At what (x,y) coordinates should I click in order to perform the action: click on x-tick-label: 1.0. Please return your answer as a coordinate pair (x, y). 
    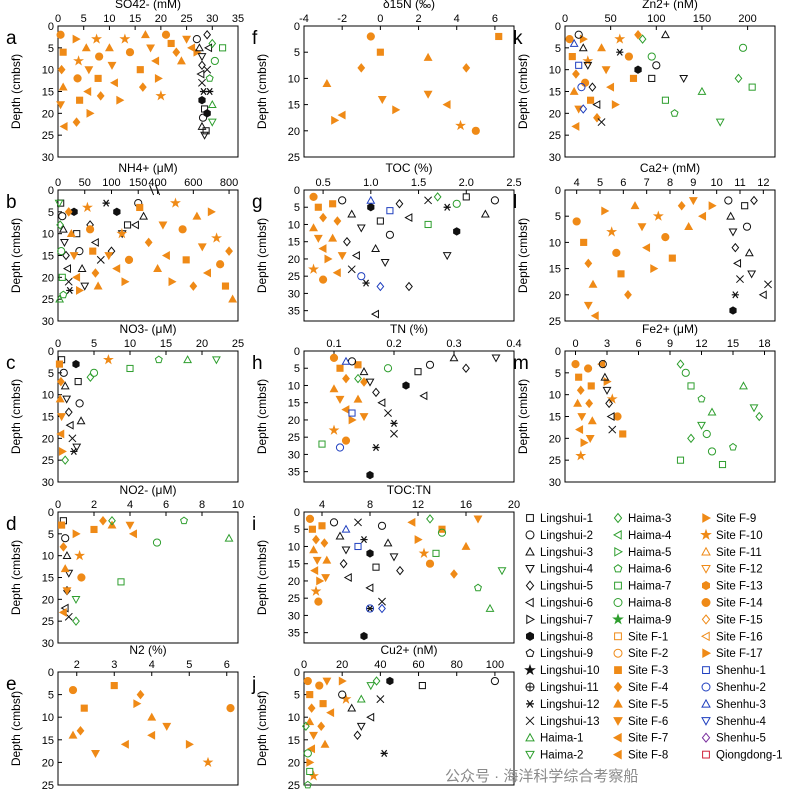
    Looking at the image, I should click on (370, 183).